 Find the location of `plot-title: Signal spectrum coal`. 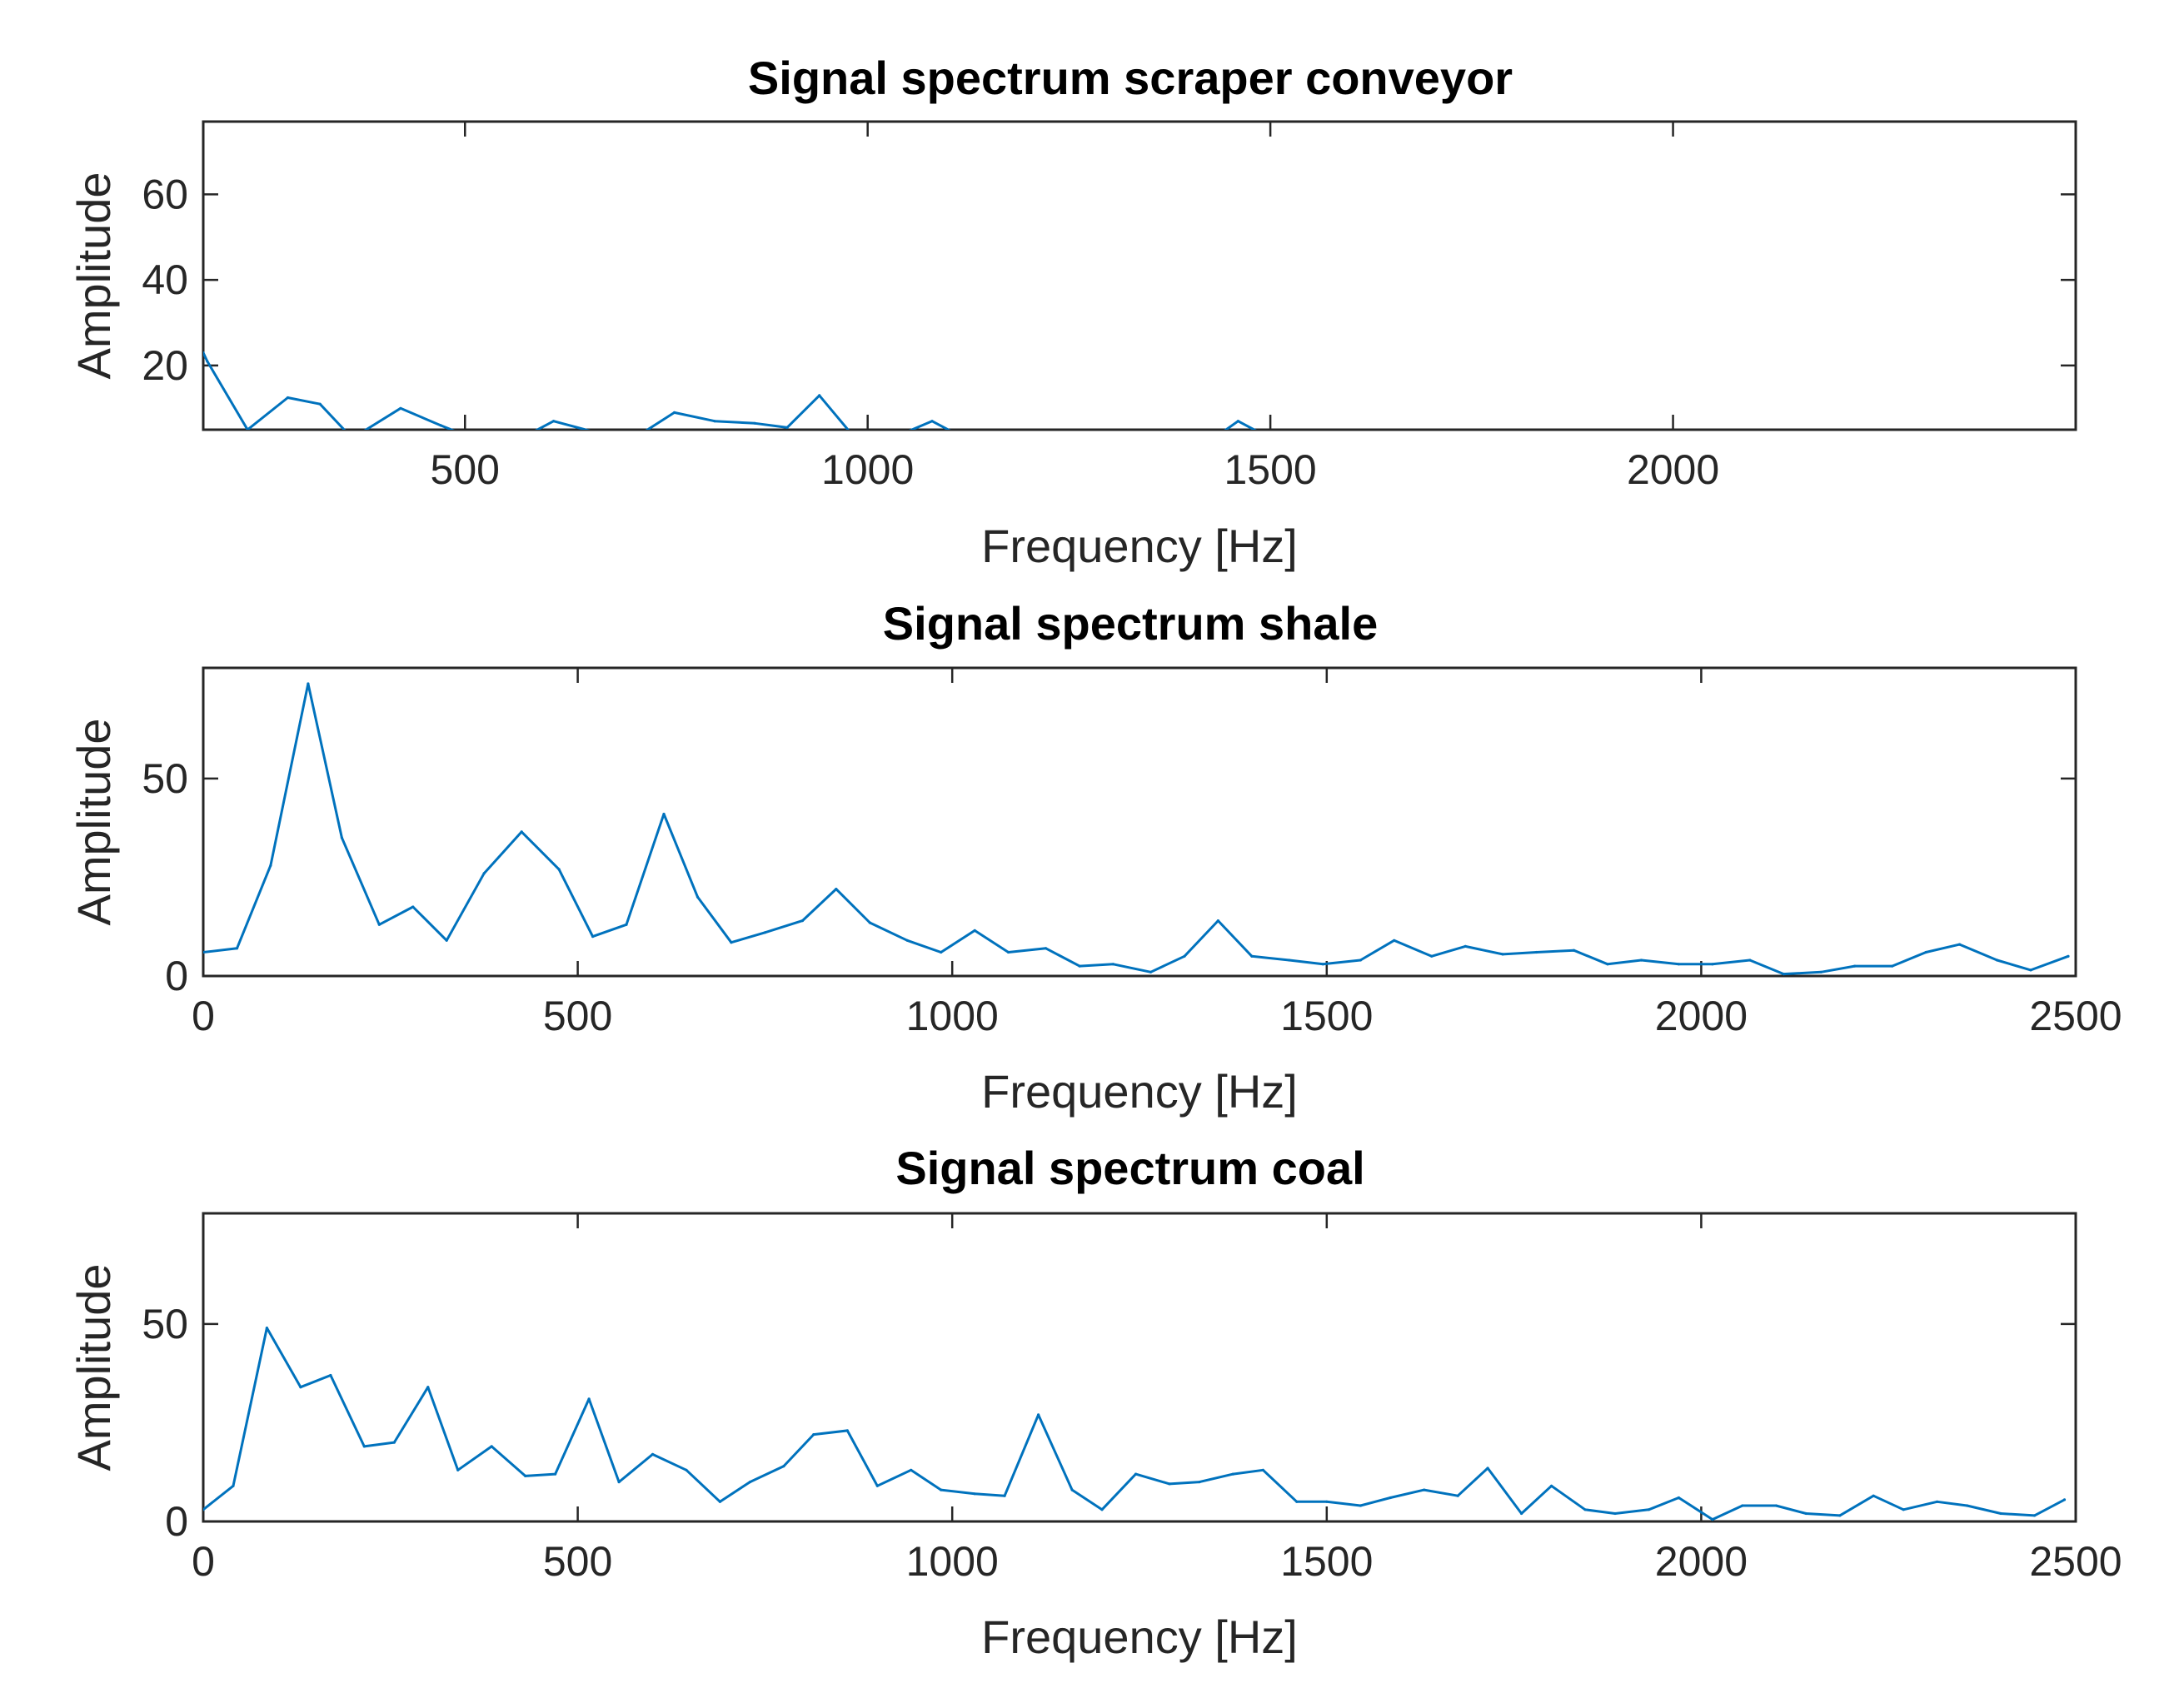

plot-title: Signal spectrum coal is located at coordinates (1129, 1168).